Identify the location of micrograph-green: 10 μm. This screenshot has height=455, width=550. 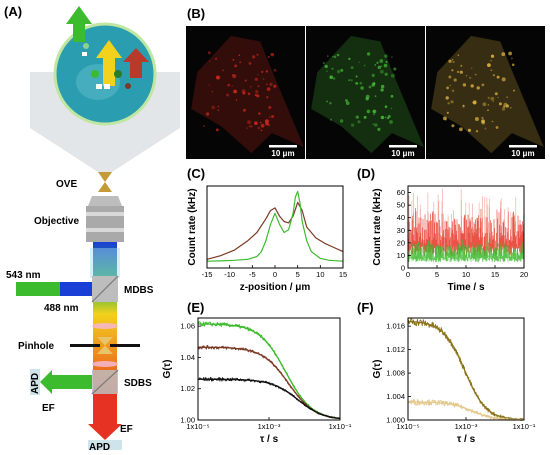
(365, 92).